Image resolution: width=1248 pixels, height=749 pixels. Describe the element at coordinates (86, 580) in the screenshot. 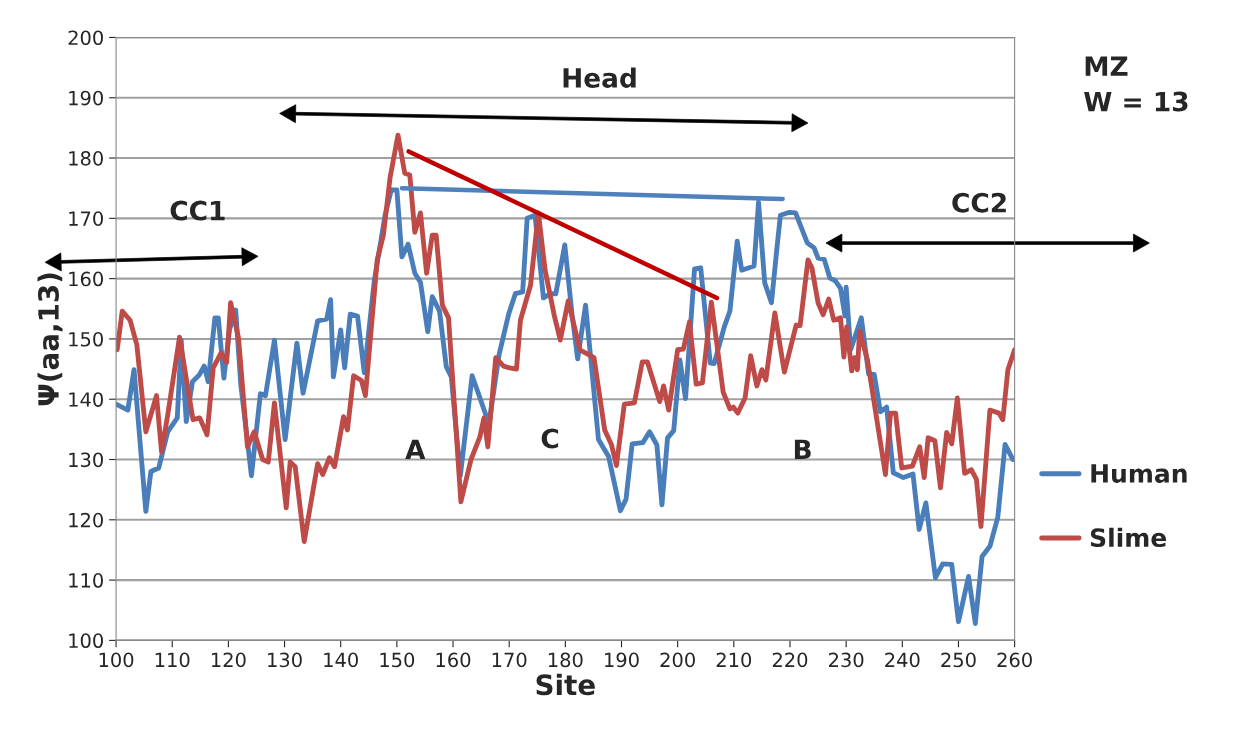

I see `y-tick-label: 110` at that location.